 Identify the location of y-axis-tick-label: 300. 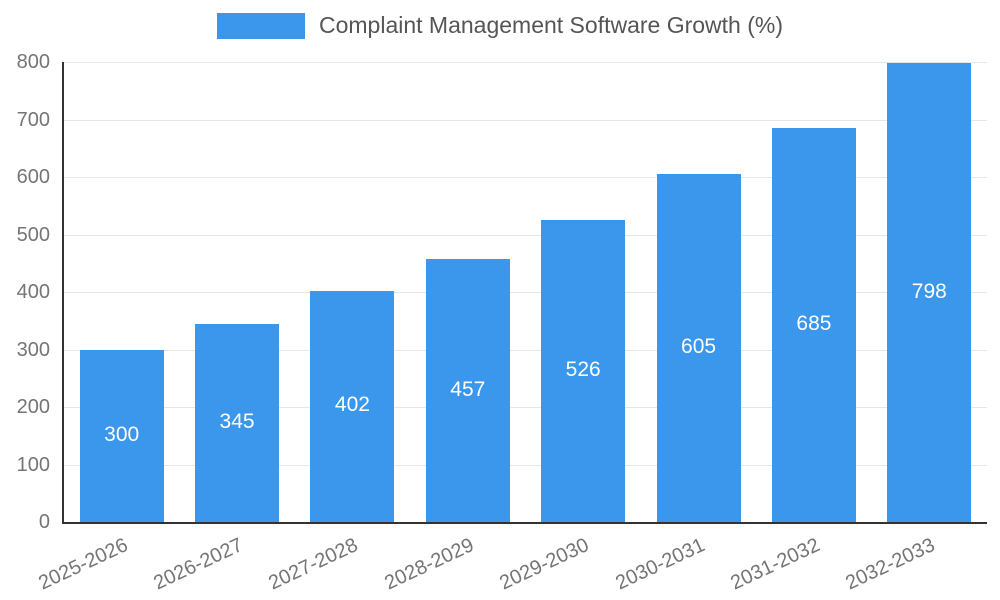
(33, 349).